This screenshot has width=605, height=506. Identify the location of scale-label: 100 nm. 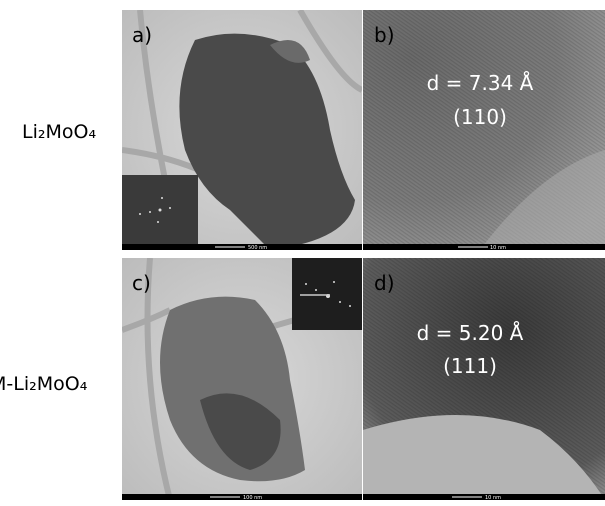
(252, 498).